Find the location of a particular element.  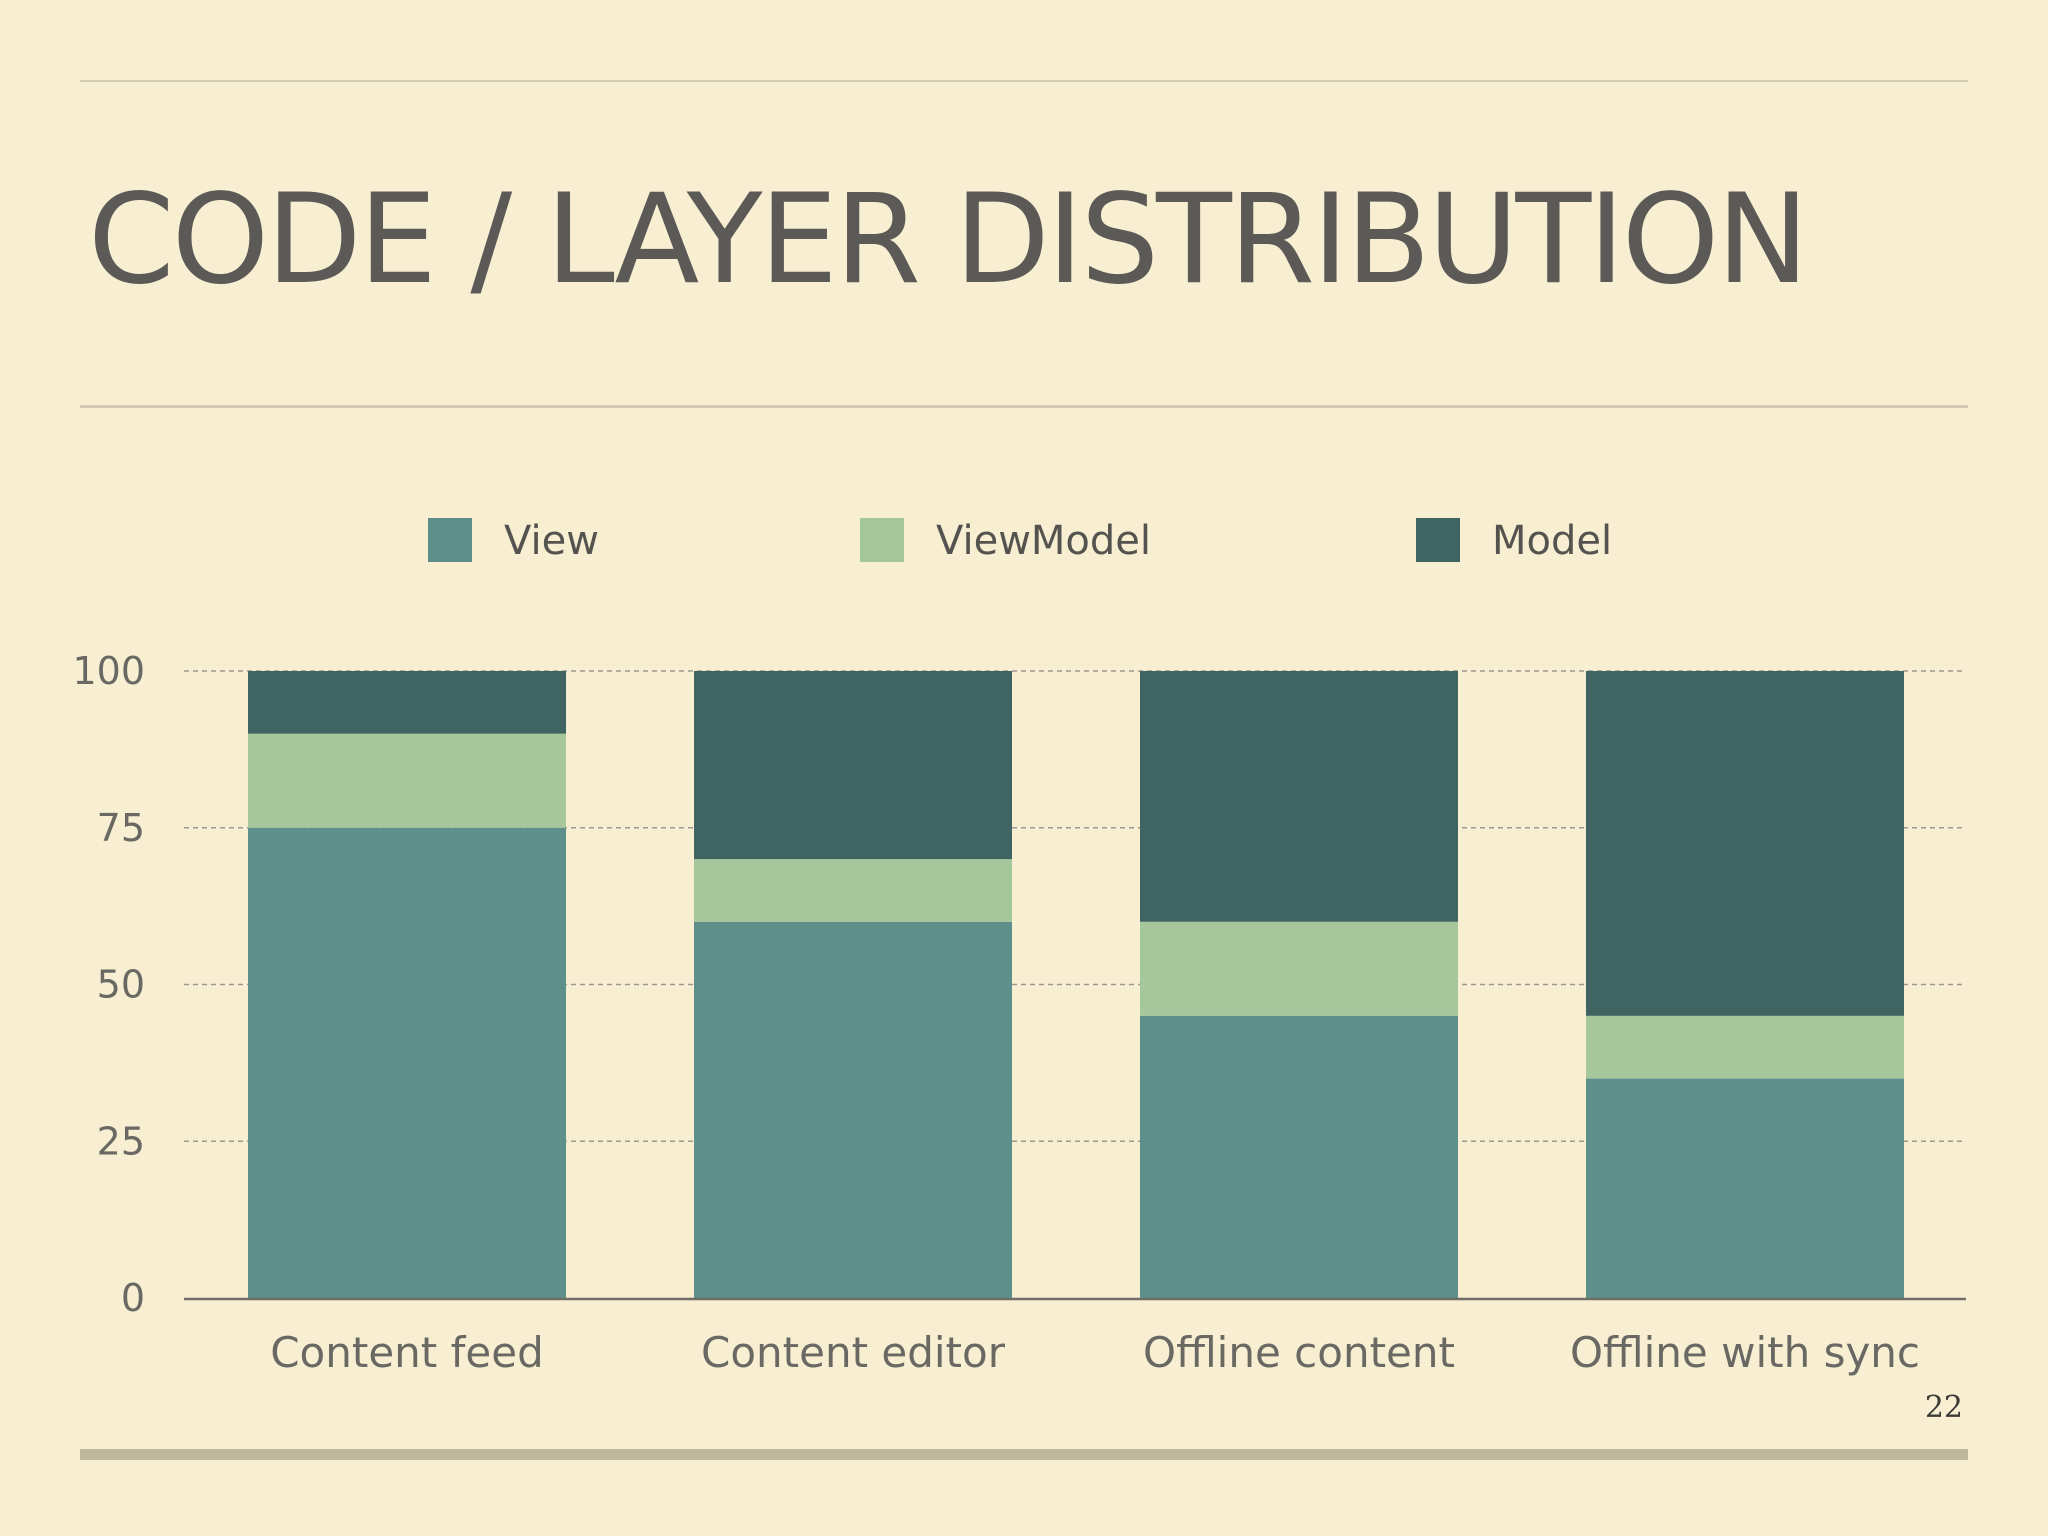

y-tick-label-75: 75 is located at coordinates (121, 828).